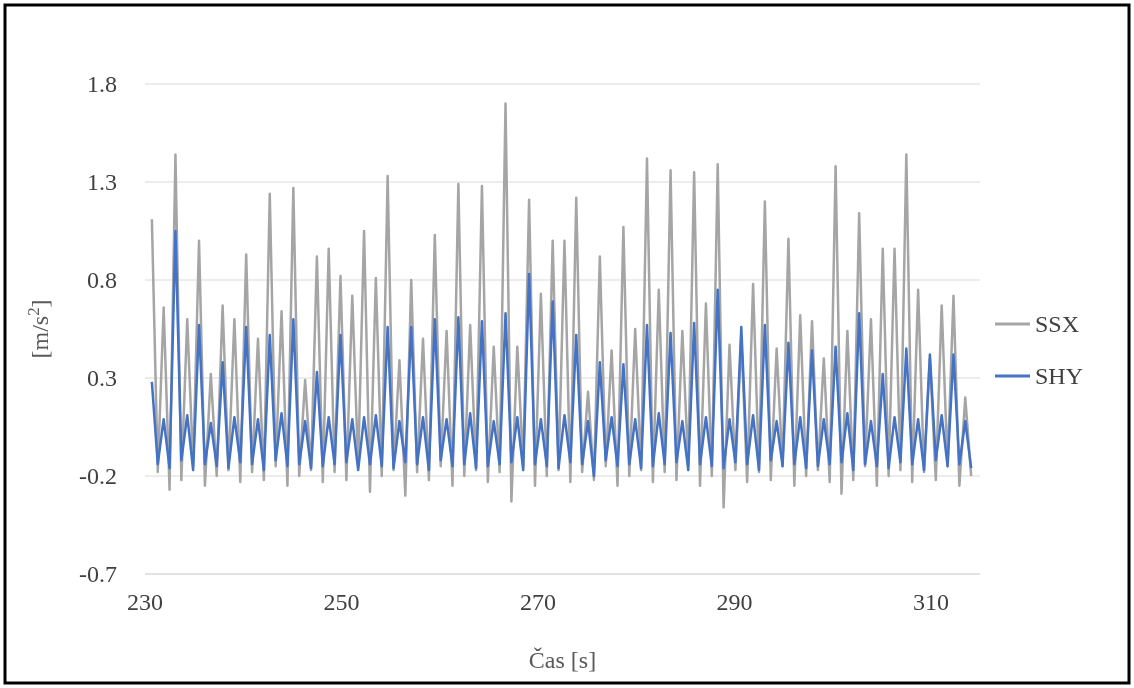 The width and height of the screenshot is (1134, 688). I want to click on legend-label: SSX, so click(1057, 324).